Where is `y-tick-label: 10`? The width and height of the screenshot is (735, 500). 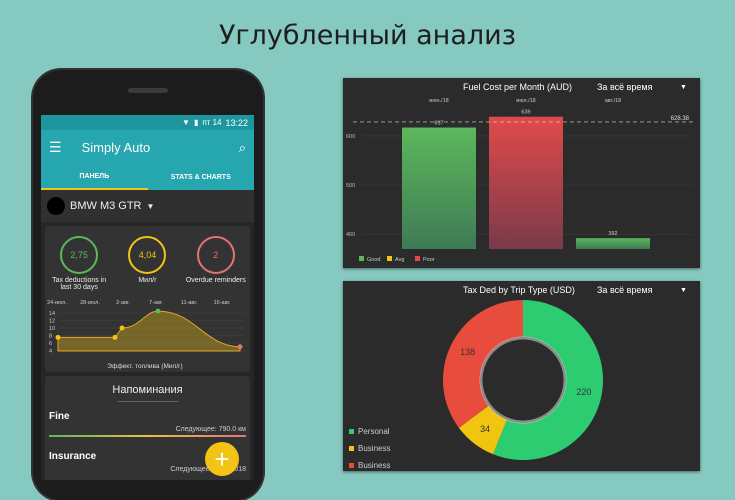 y-tick-label: 10 is located at coordinates (52, 329).